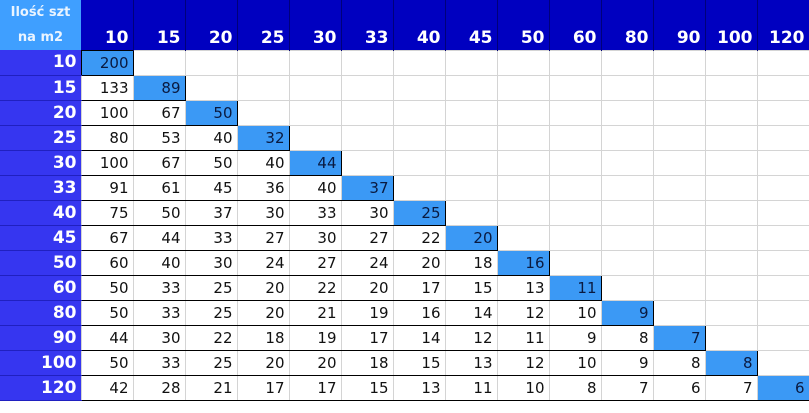 Image resolution: width=809 pixels, height=413 pixels. Describe the element at coordinates (679, 387) in the screenshot. I see `value-cell: 6` at that location.